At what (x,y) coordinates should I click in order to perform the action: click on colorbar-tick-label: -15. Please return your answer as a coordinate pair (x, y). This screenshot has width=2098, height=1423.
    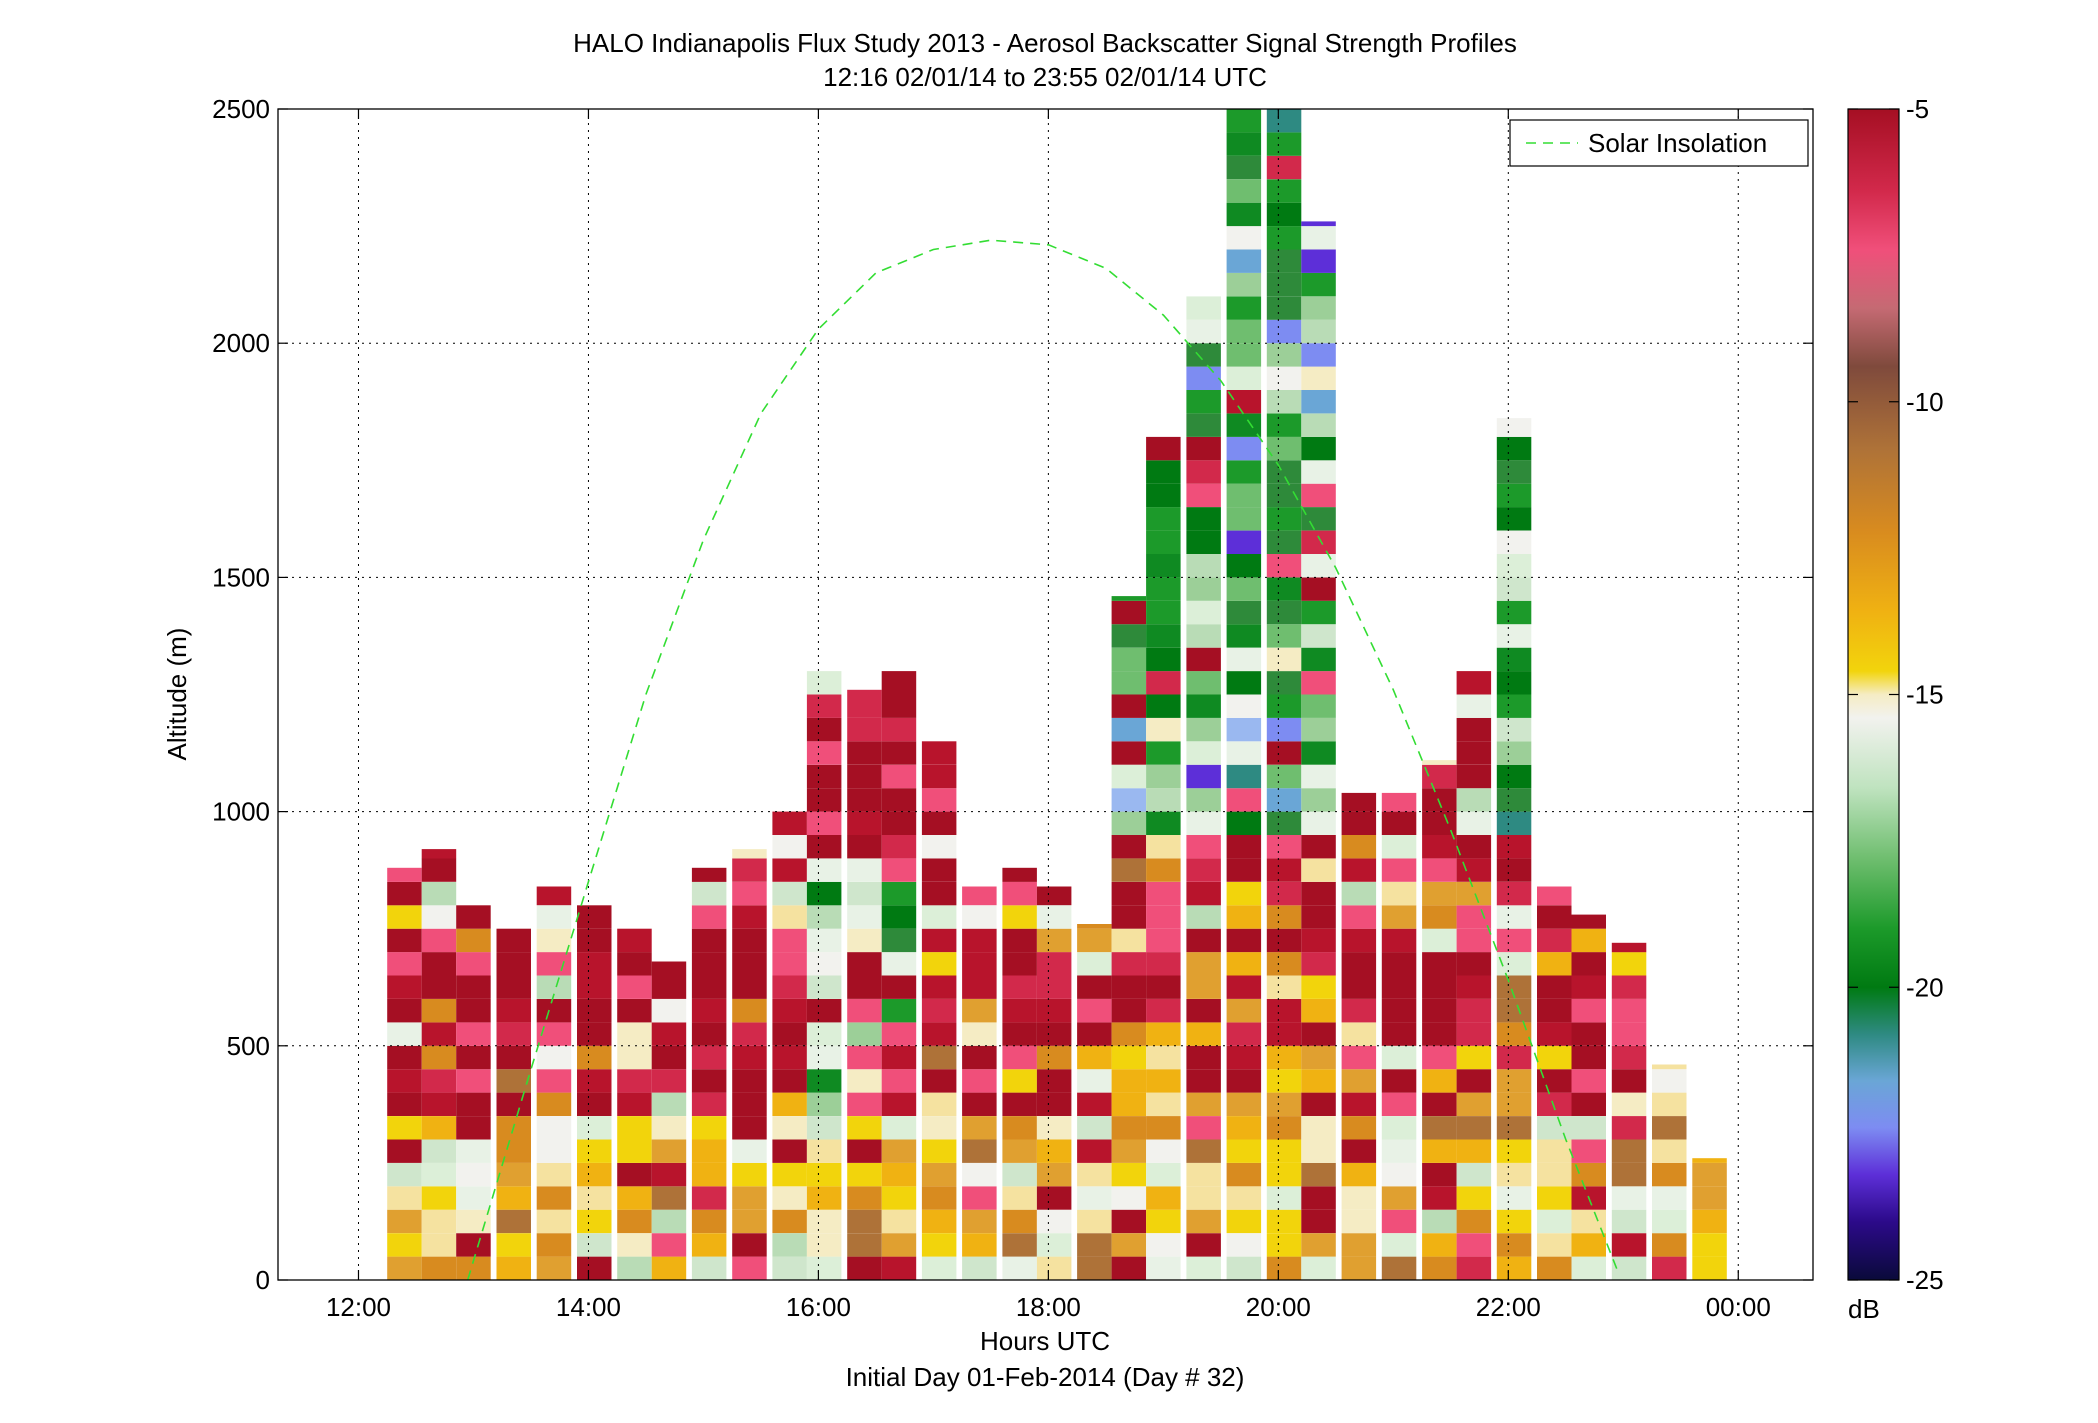
    Looking at the image, I should click on (1925, 695).